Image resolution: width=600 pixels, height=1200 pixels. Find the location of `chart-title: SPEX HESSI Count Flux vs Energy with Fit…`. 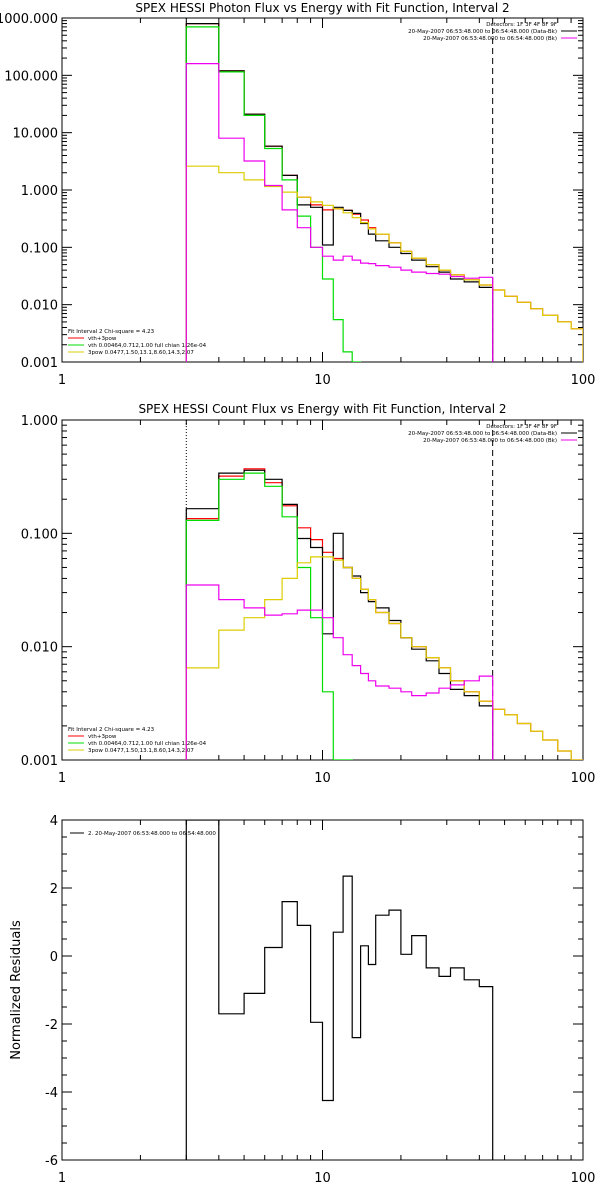

chart-title: SPEX HESSI Count Flux vs Energy with Fit… is located at coordinates (322, 409).